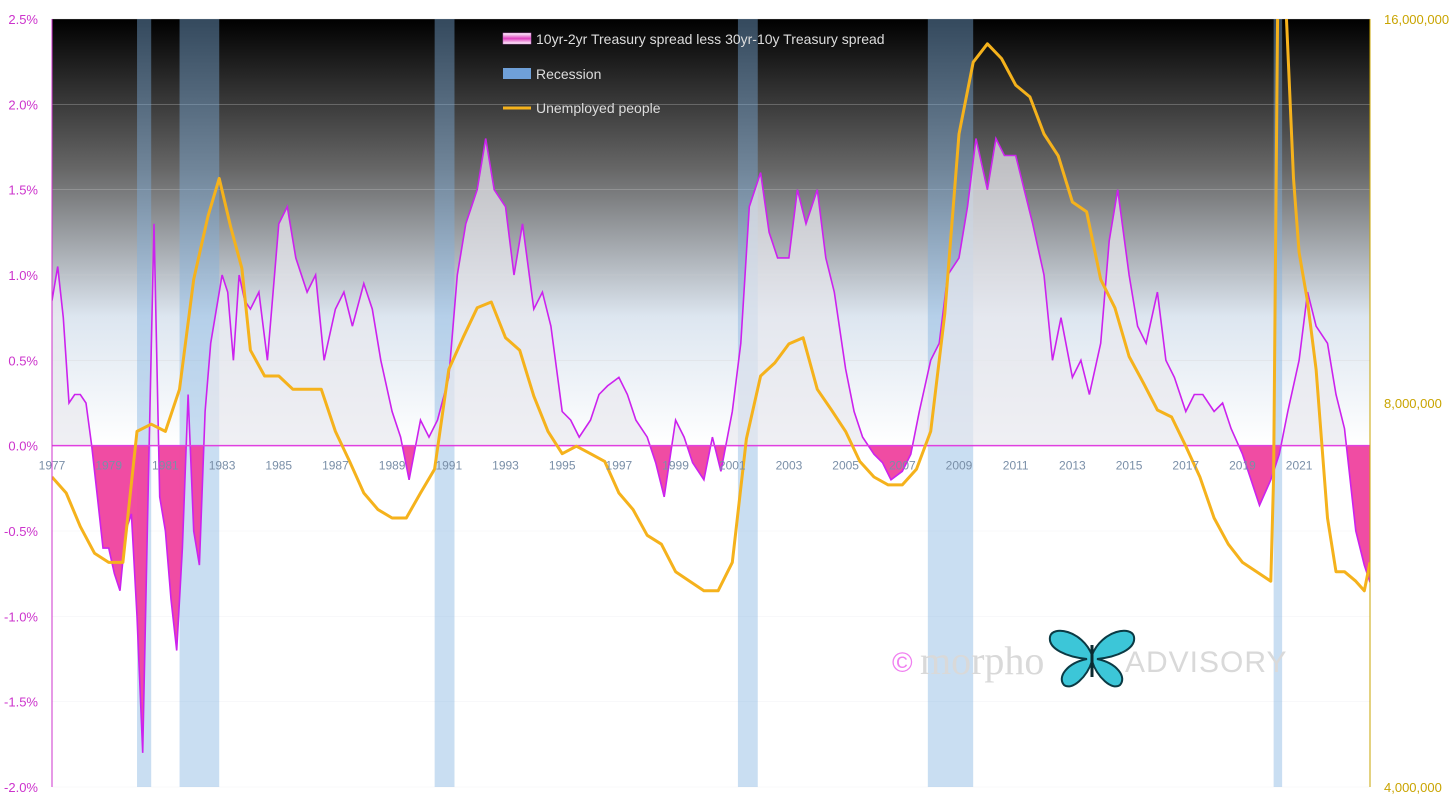  What do you see at coordinates (392, 466) in the screenshot?
I see `x-tick-label-6: 1989` at bounding box center [392, 466].